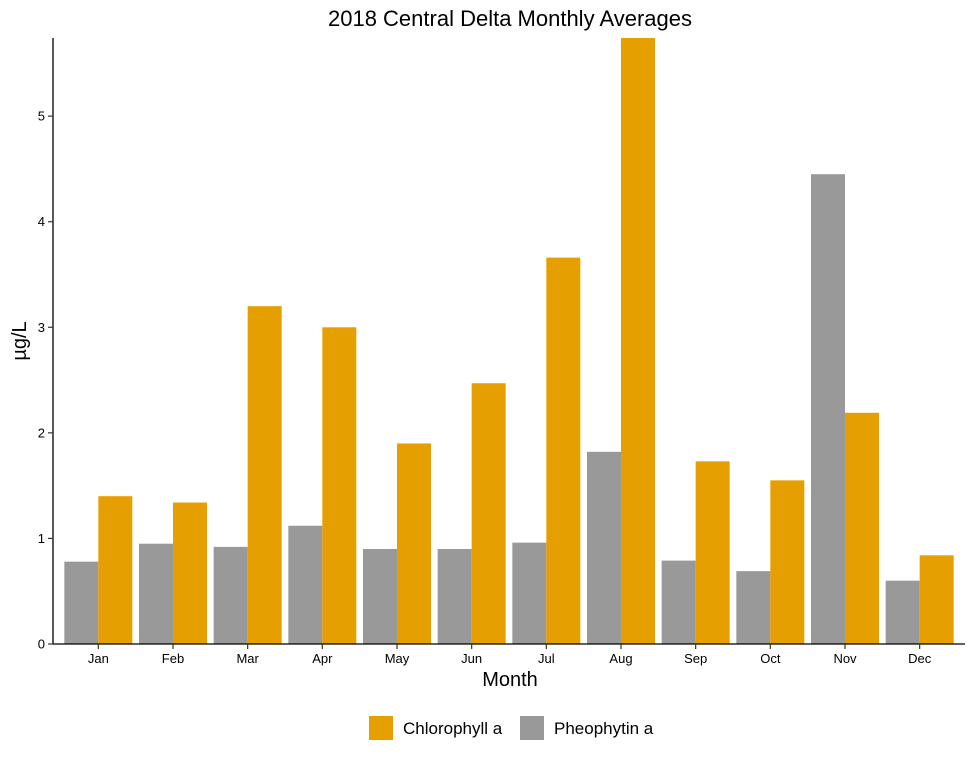 This screenshot has height=758, width=975. What do you see at coordinates (511, 728) in the screenshot?
I see `legend: Chlorophyll a Pheophytin a` at bounding box center [511, 728].